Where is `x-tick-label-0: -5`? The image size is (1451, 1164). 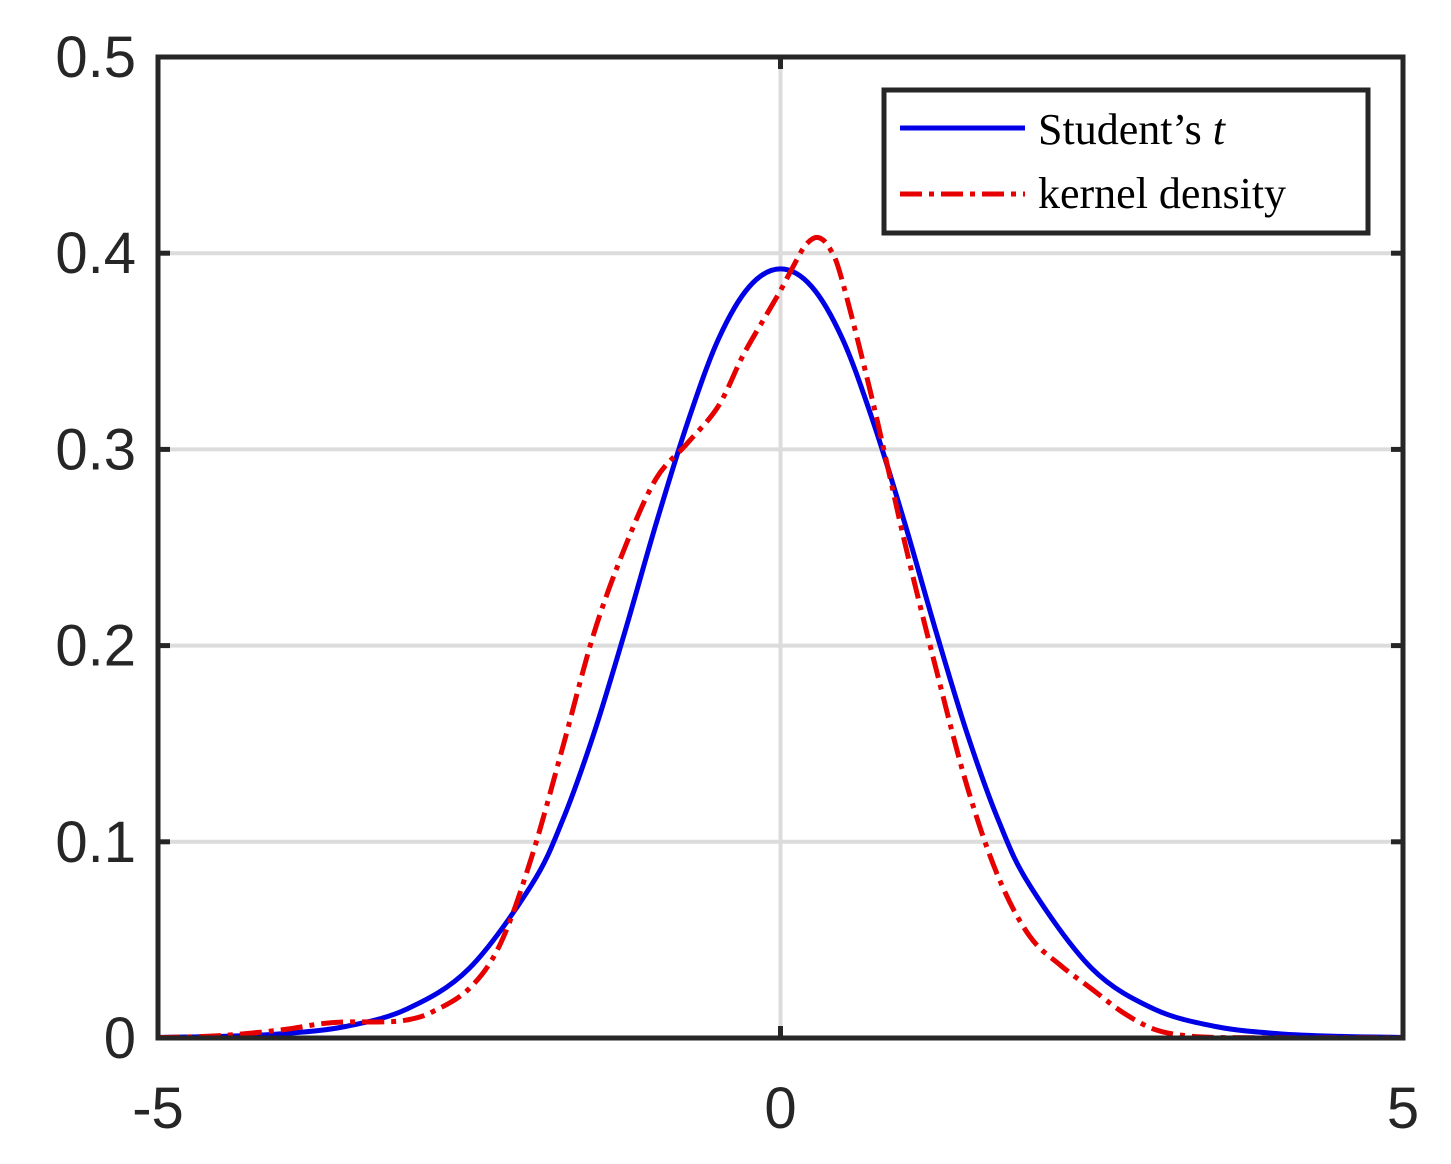 x-tick-label-0: -5 is located at coordinates (158, 1108).